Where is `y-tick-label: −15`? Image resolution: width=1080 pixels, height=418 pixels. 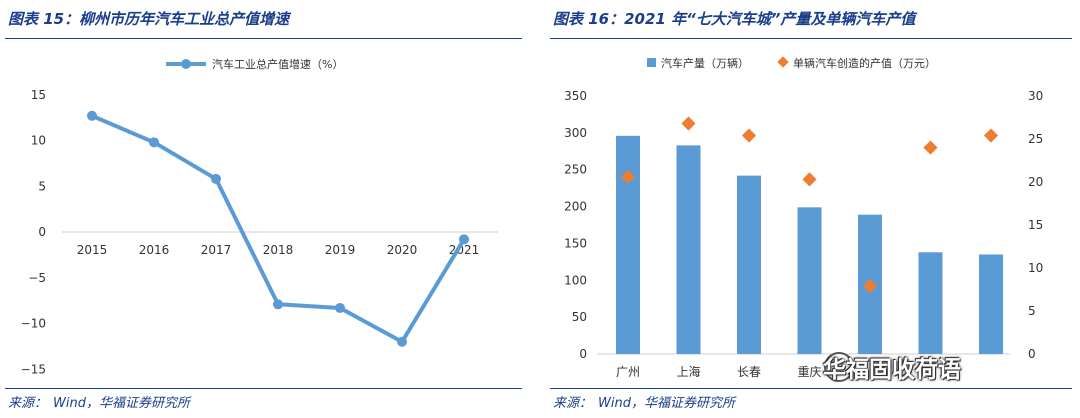 y-tick-label: −15 is located at coordinates (33, 369).